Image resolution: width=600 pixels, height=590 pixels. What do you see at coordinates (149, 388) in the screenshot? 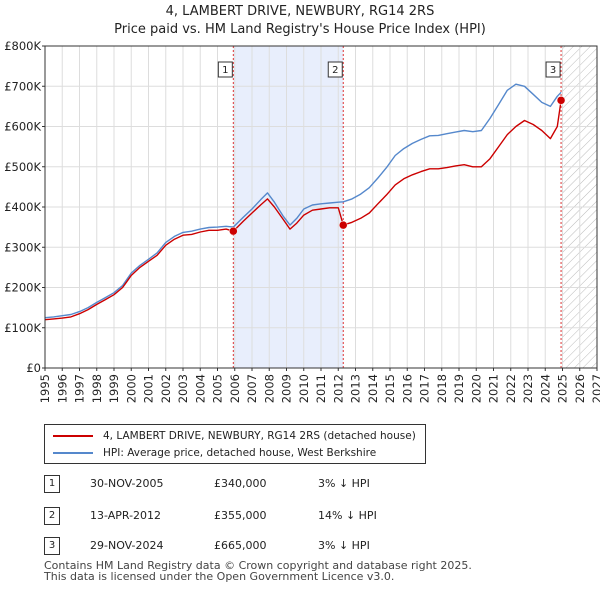
I see `x-tick-label: 2001` at bounding box center [149, 388].